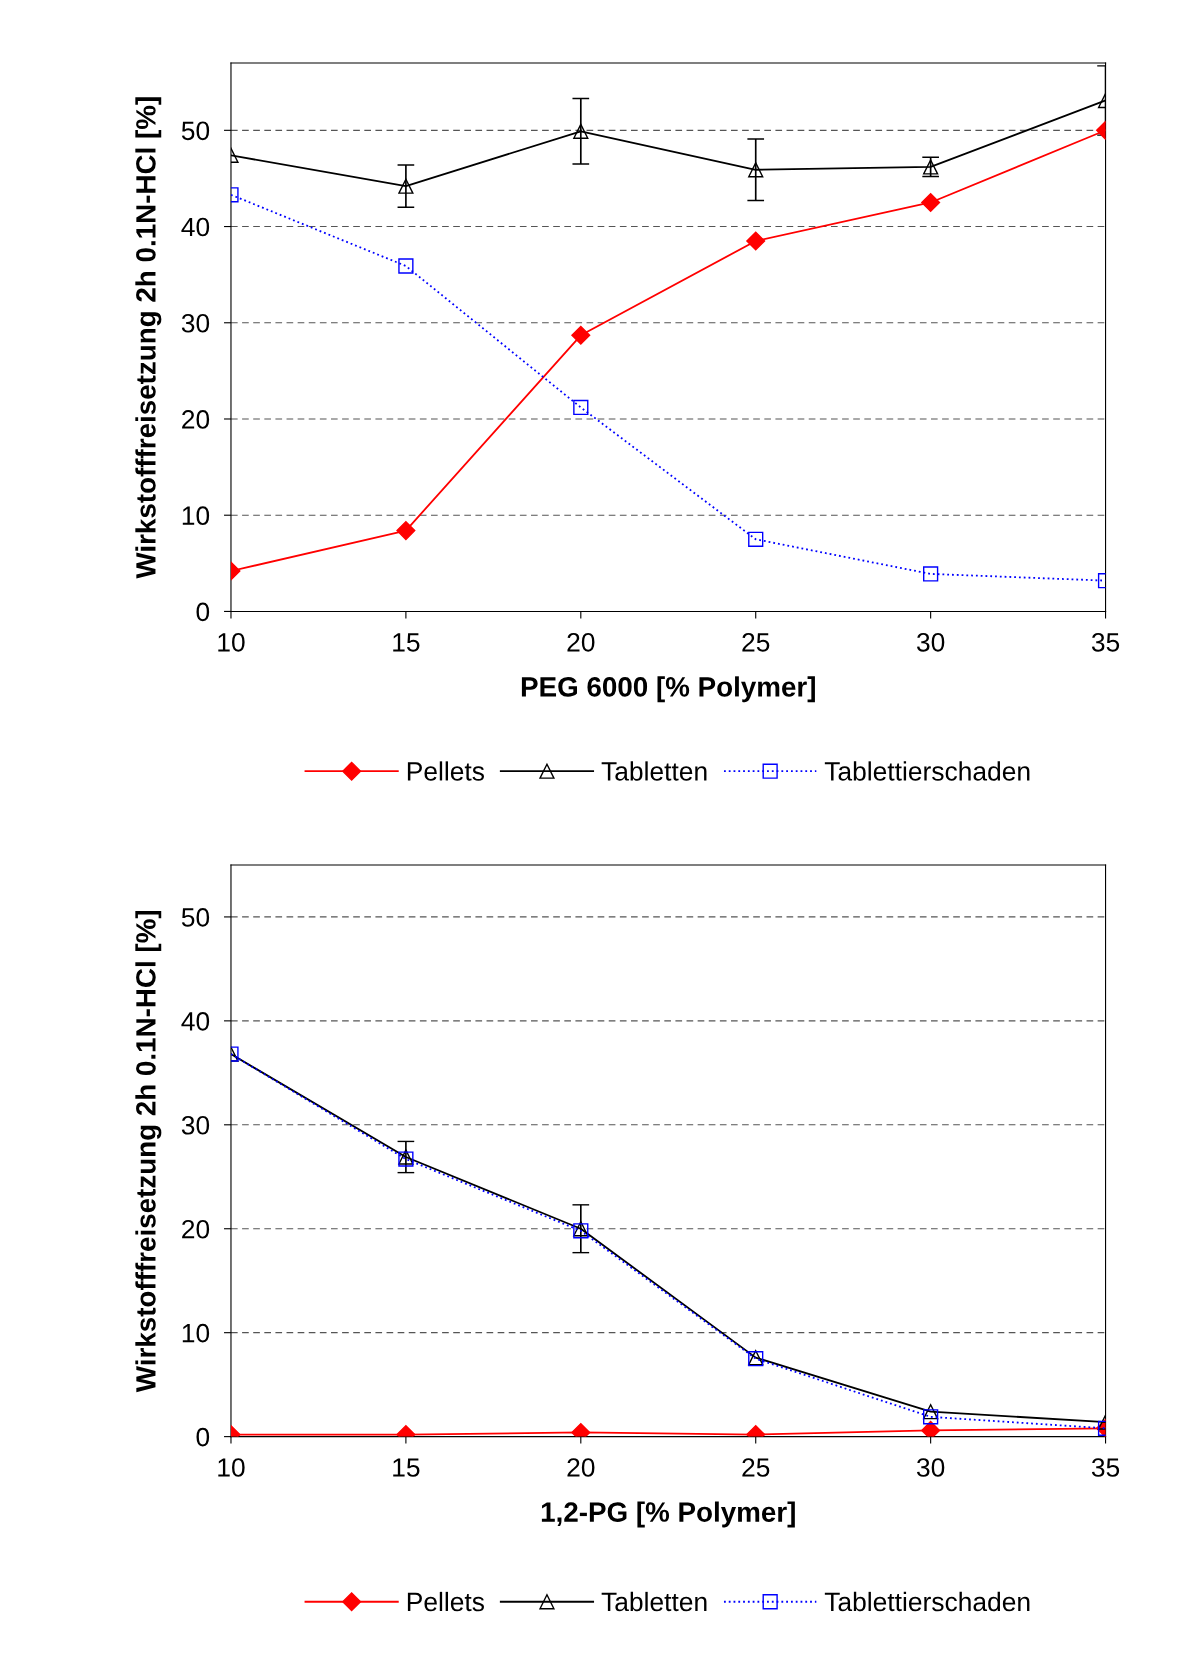  What do you see at coordinates (668, 689) in the screenshot?
I see `x-axis-title: PEG 6000 [% Polymer]` at bounding box center [668, 689].